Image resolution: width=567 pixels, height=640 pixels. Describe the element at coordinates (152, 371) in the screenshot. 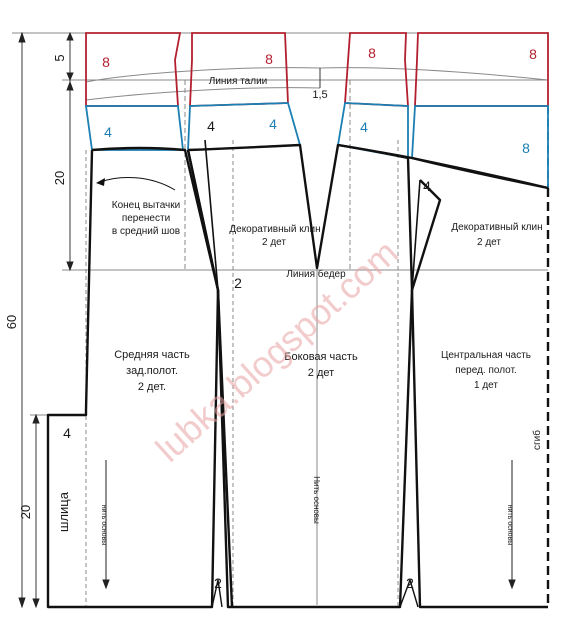

I see `back-middle-line2: зад.полот.` at that location.